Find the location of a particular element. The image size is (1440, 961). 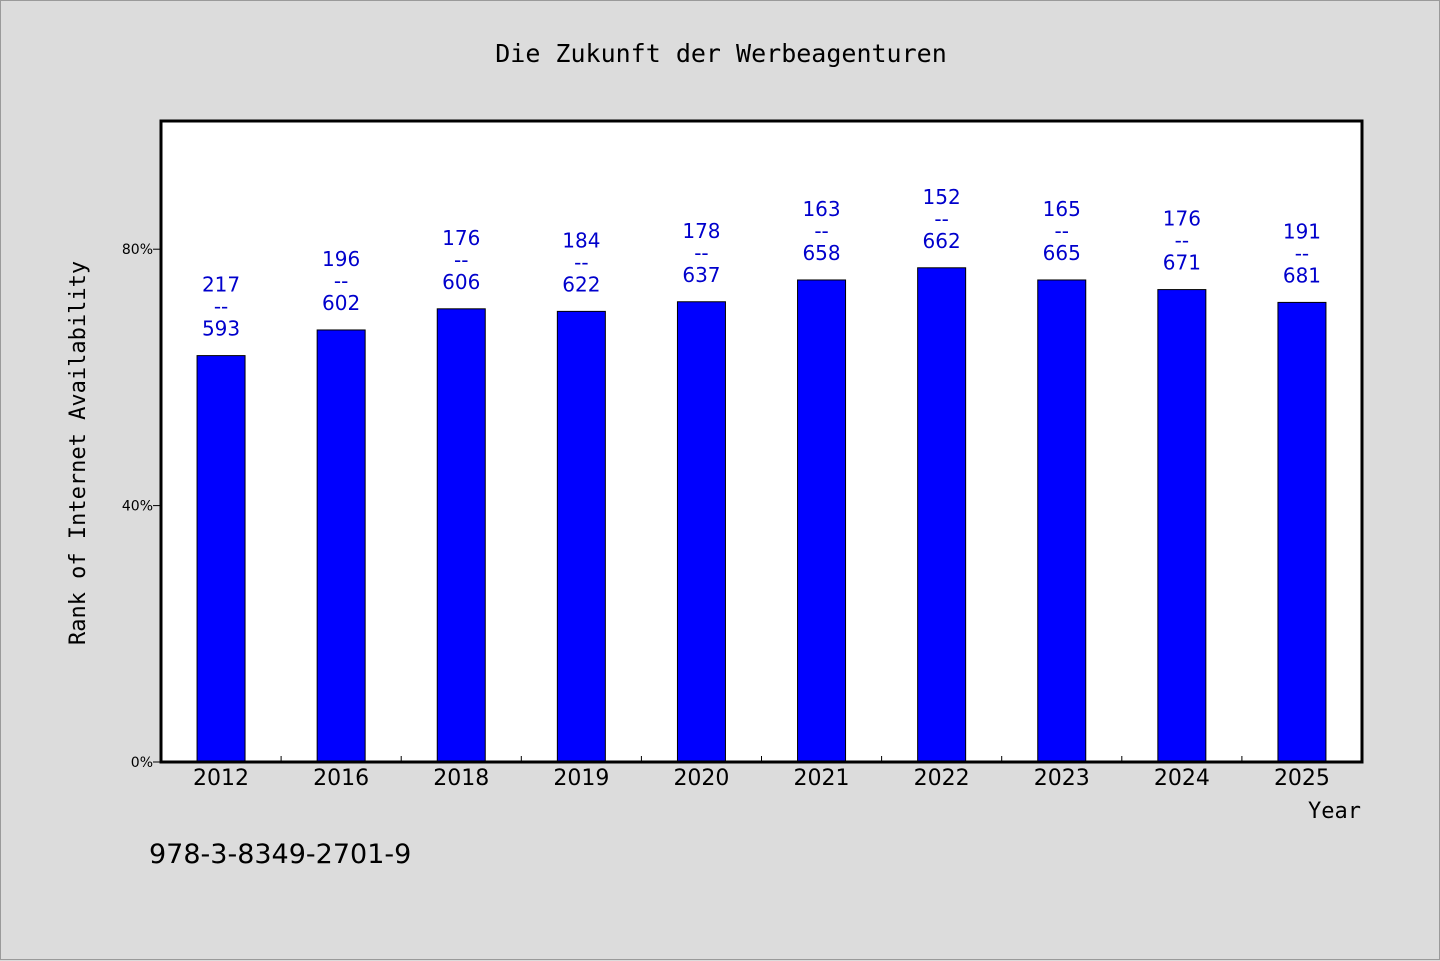

data-label-2022-line-2: -- is located at coordinates (941, 219).